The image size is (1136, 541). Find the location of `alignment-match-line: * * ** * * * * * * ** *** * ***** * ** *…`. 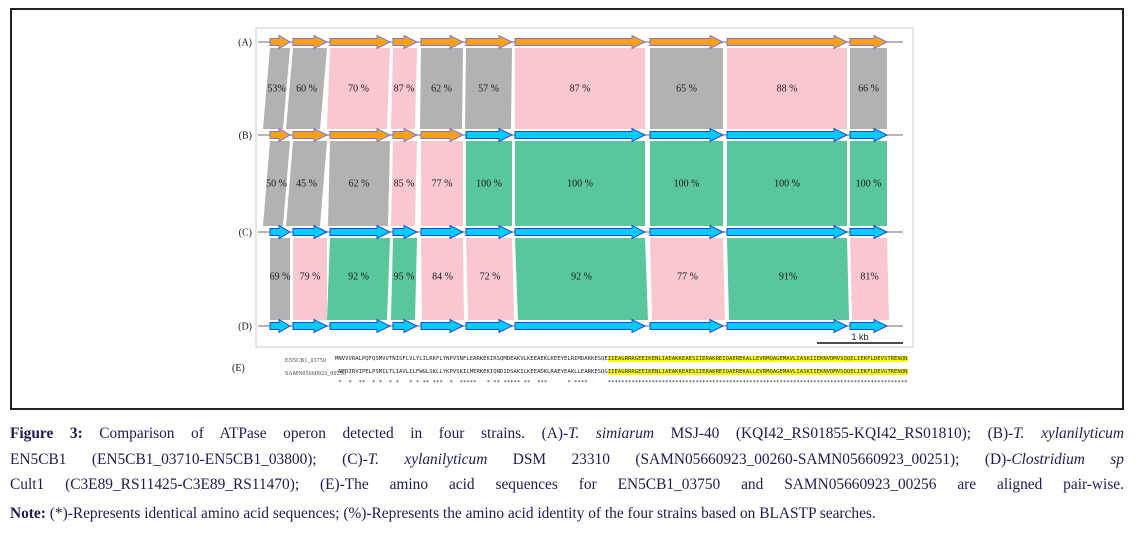

alignment-match-line: * * ** * * * * * * ** *** * ***** * ** *… is located at coordinates (621, 383).